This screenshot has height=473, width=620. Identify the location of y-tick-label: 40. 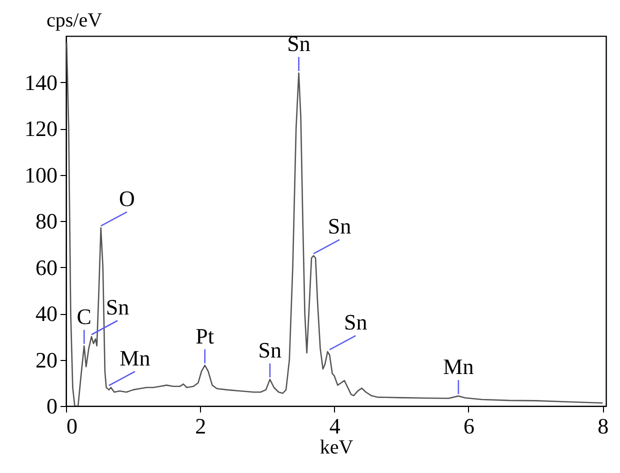
(47, 313).